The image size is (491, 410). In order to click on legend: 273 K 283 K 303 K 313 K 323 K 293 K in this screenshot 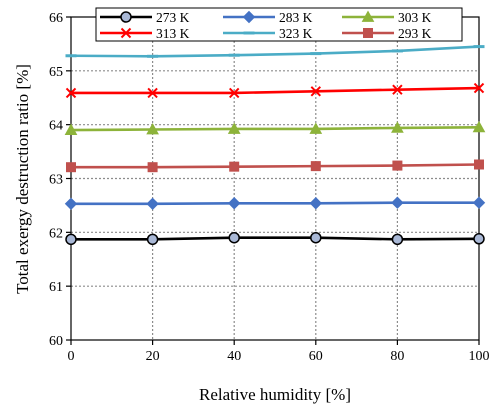, I will do `click(279, 24)`.